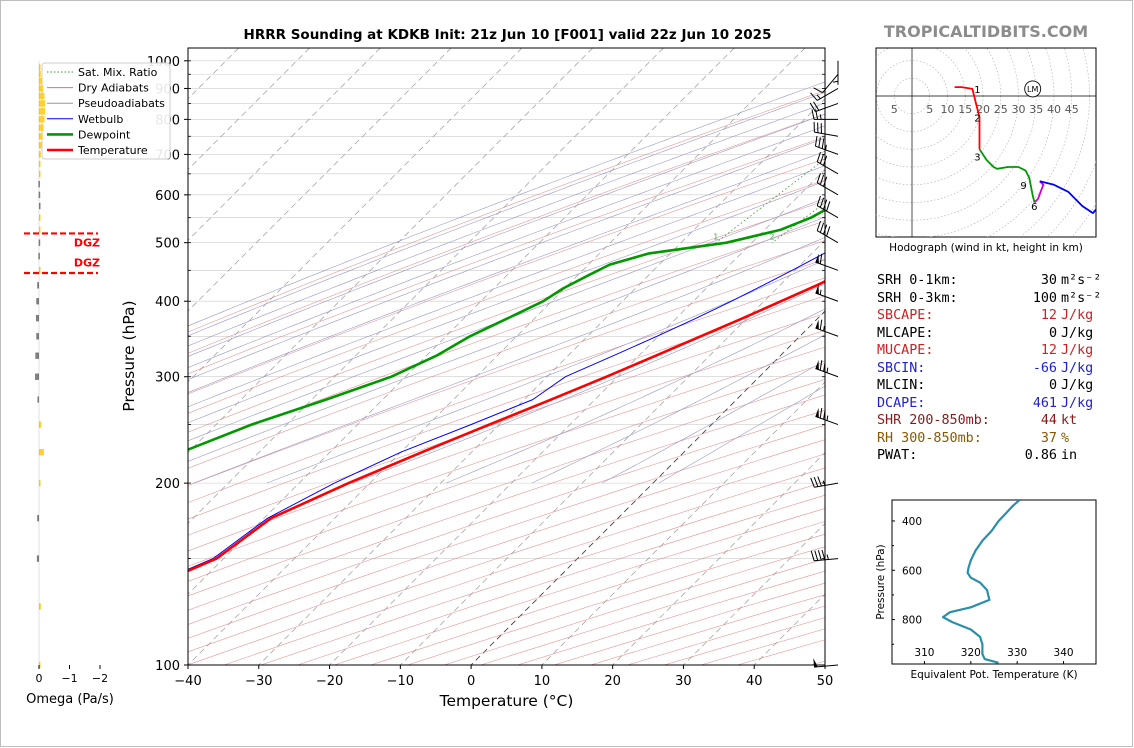 The height and width of the screenshot is (748, 1134). Describe the element at coordinates (987, 369) in the screenshot. I see `parameter-row: SBCIN: -66 J/kg` at that location.